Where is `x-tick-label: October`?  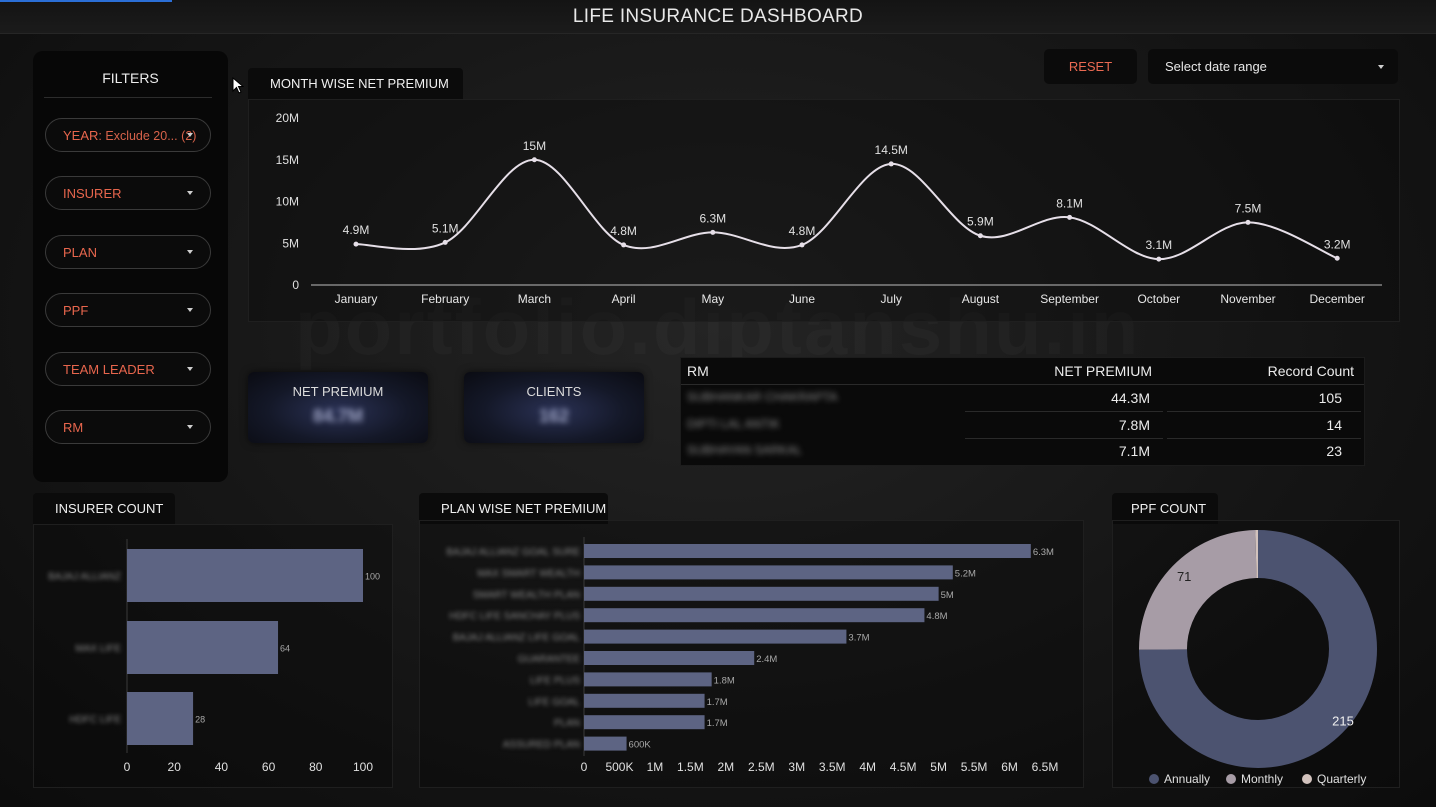
x-tick-label: October is located at coordinates (1158, 299).